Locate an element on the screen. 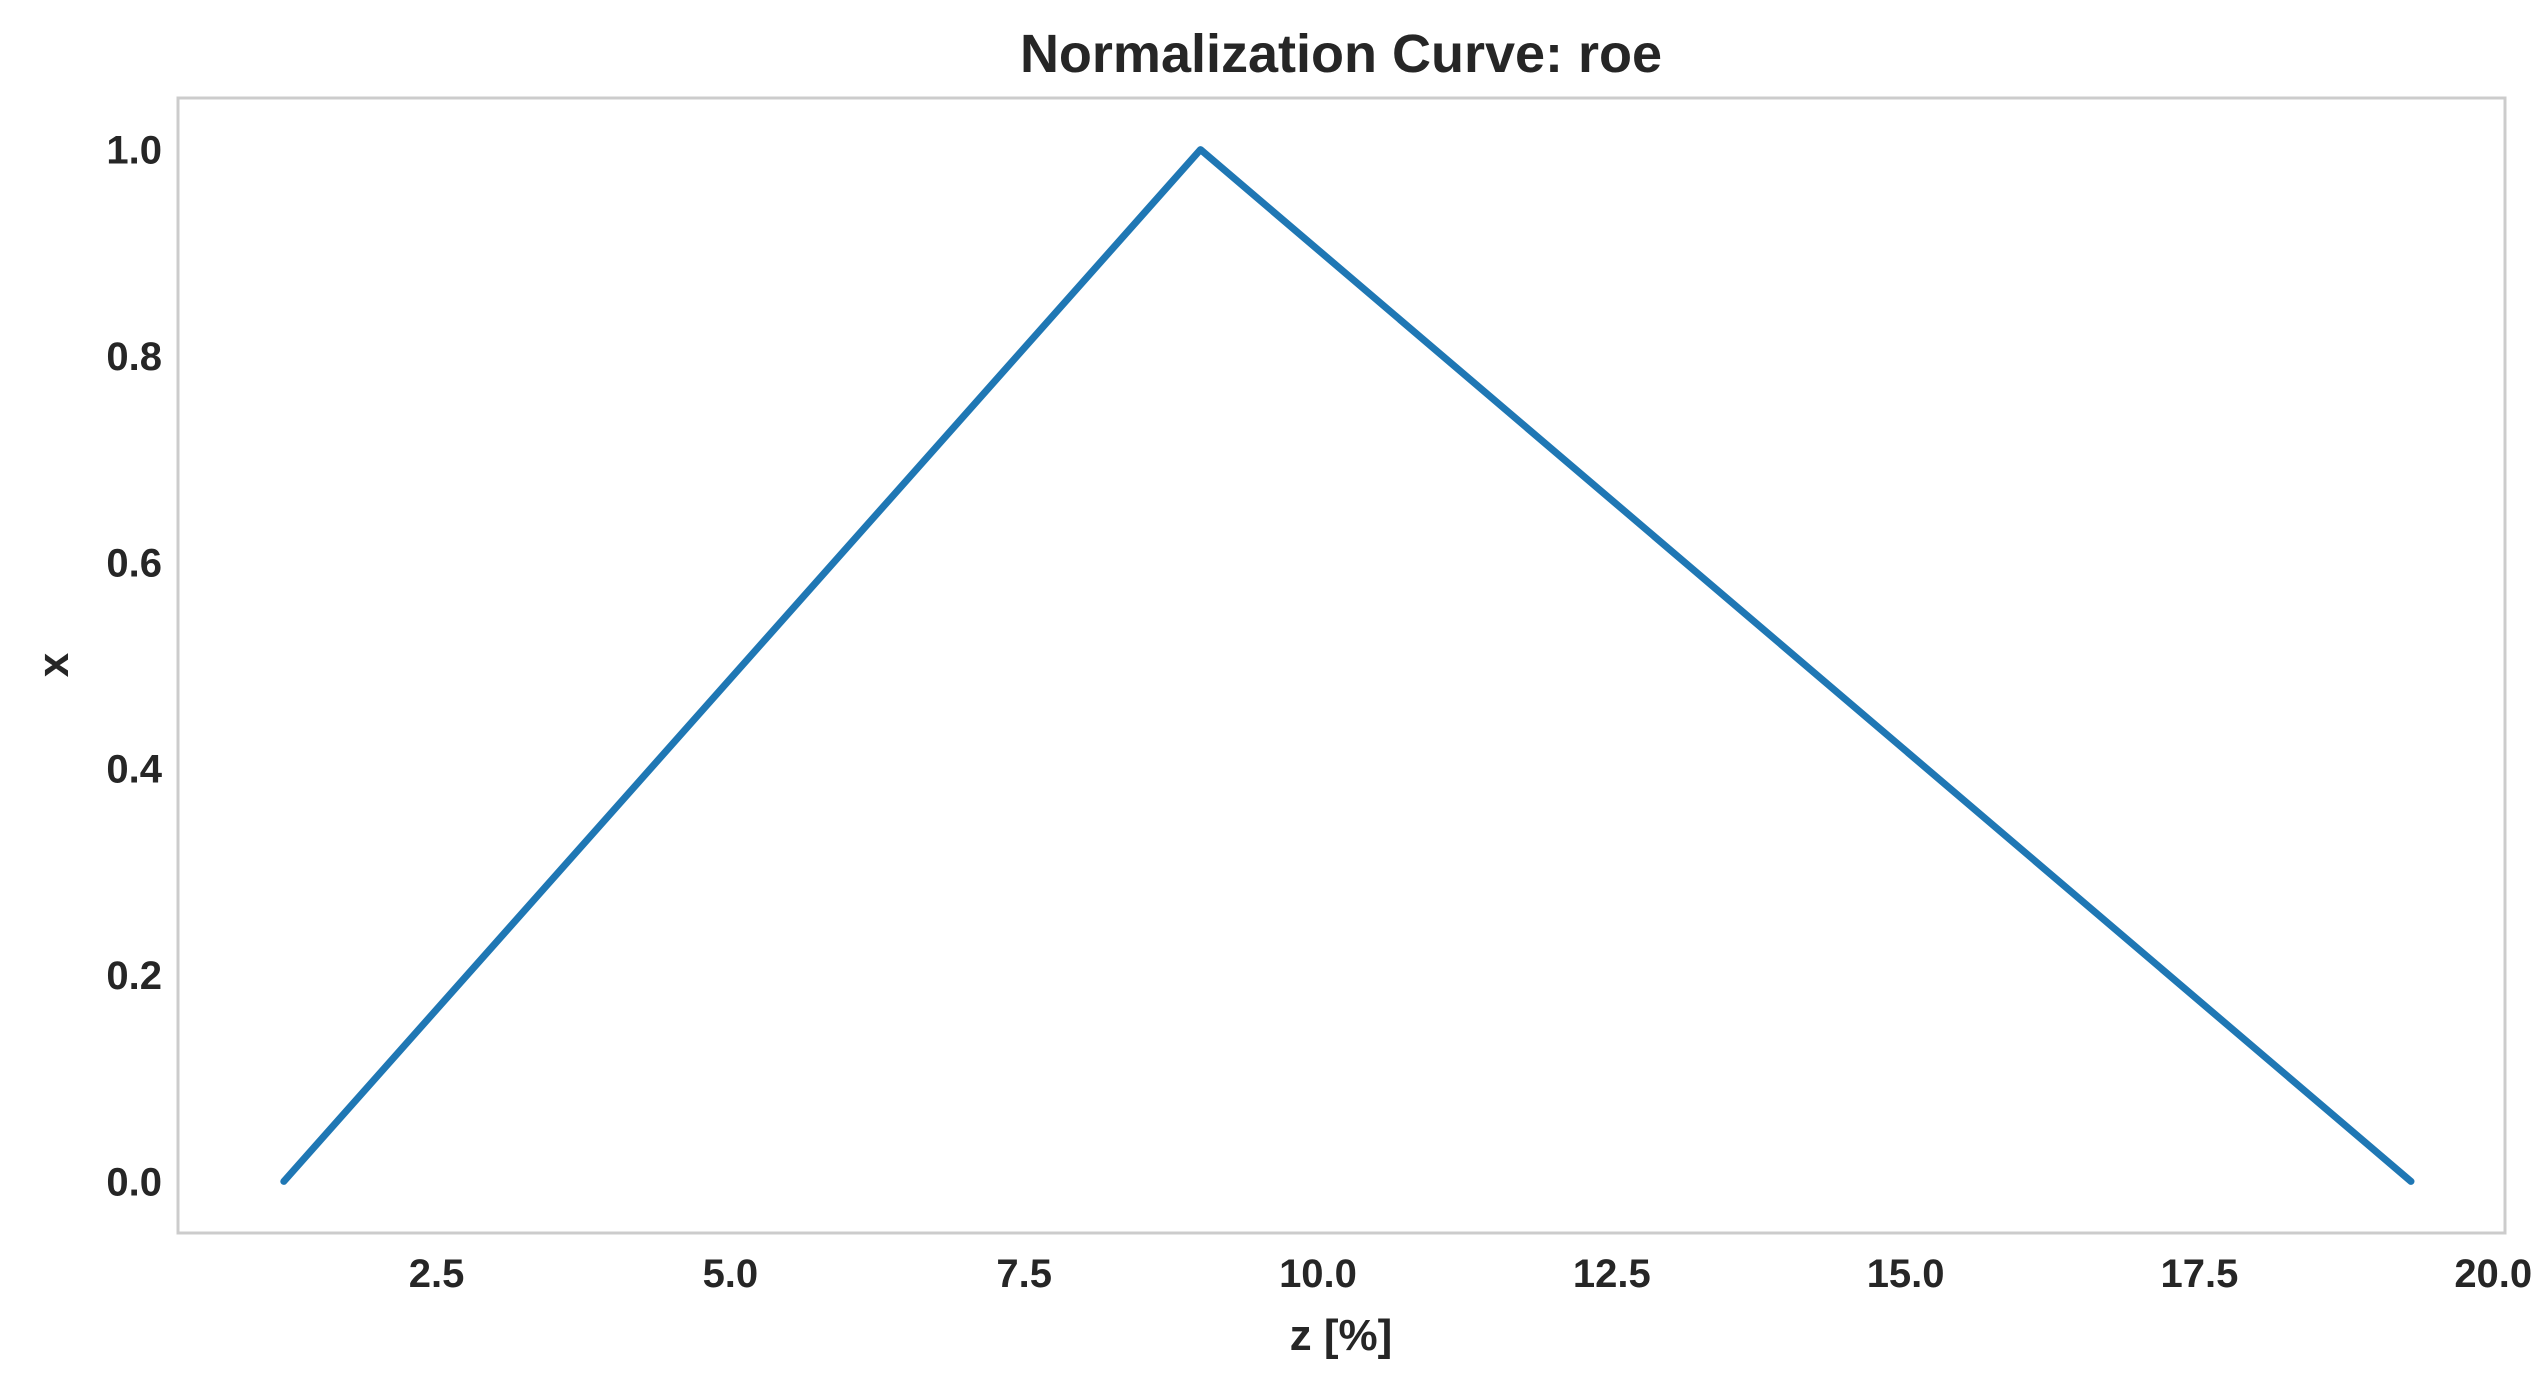  x-tick-label: 17.5 is located at coordinates (2200, 1274).